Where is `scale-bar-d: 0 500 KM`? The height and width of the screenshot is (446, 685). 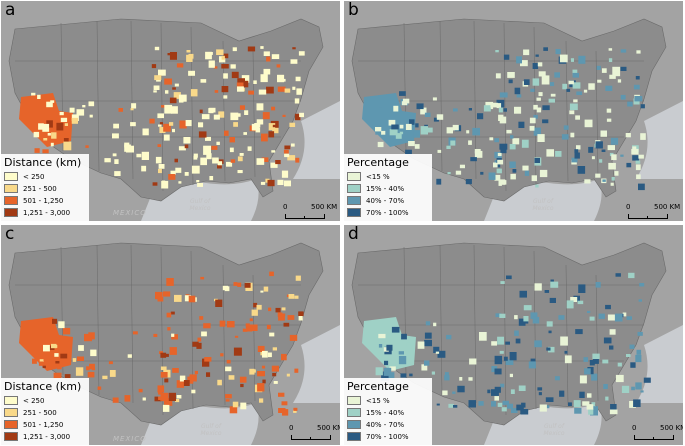
scale-bar-d: 0 500 KM is located at coordinates (657, 433).